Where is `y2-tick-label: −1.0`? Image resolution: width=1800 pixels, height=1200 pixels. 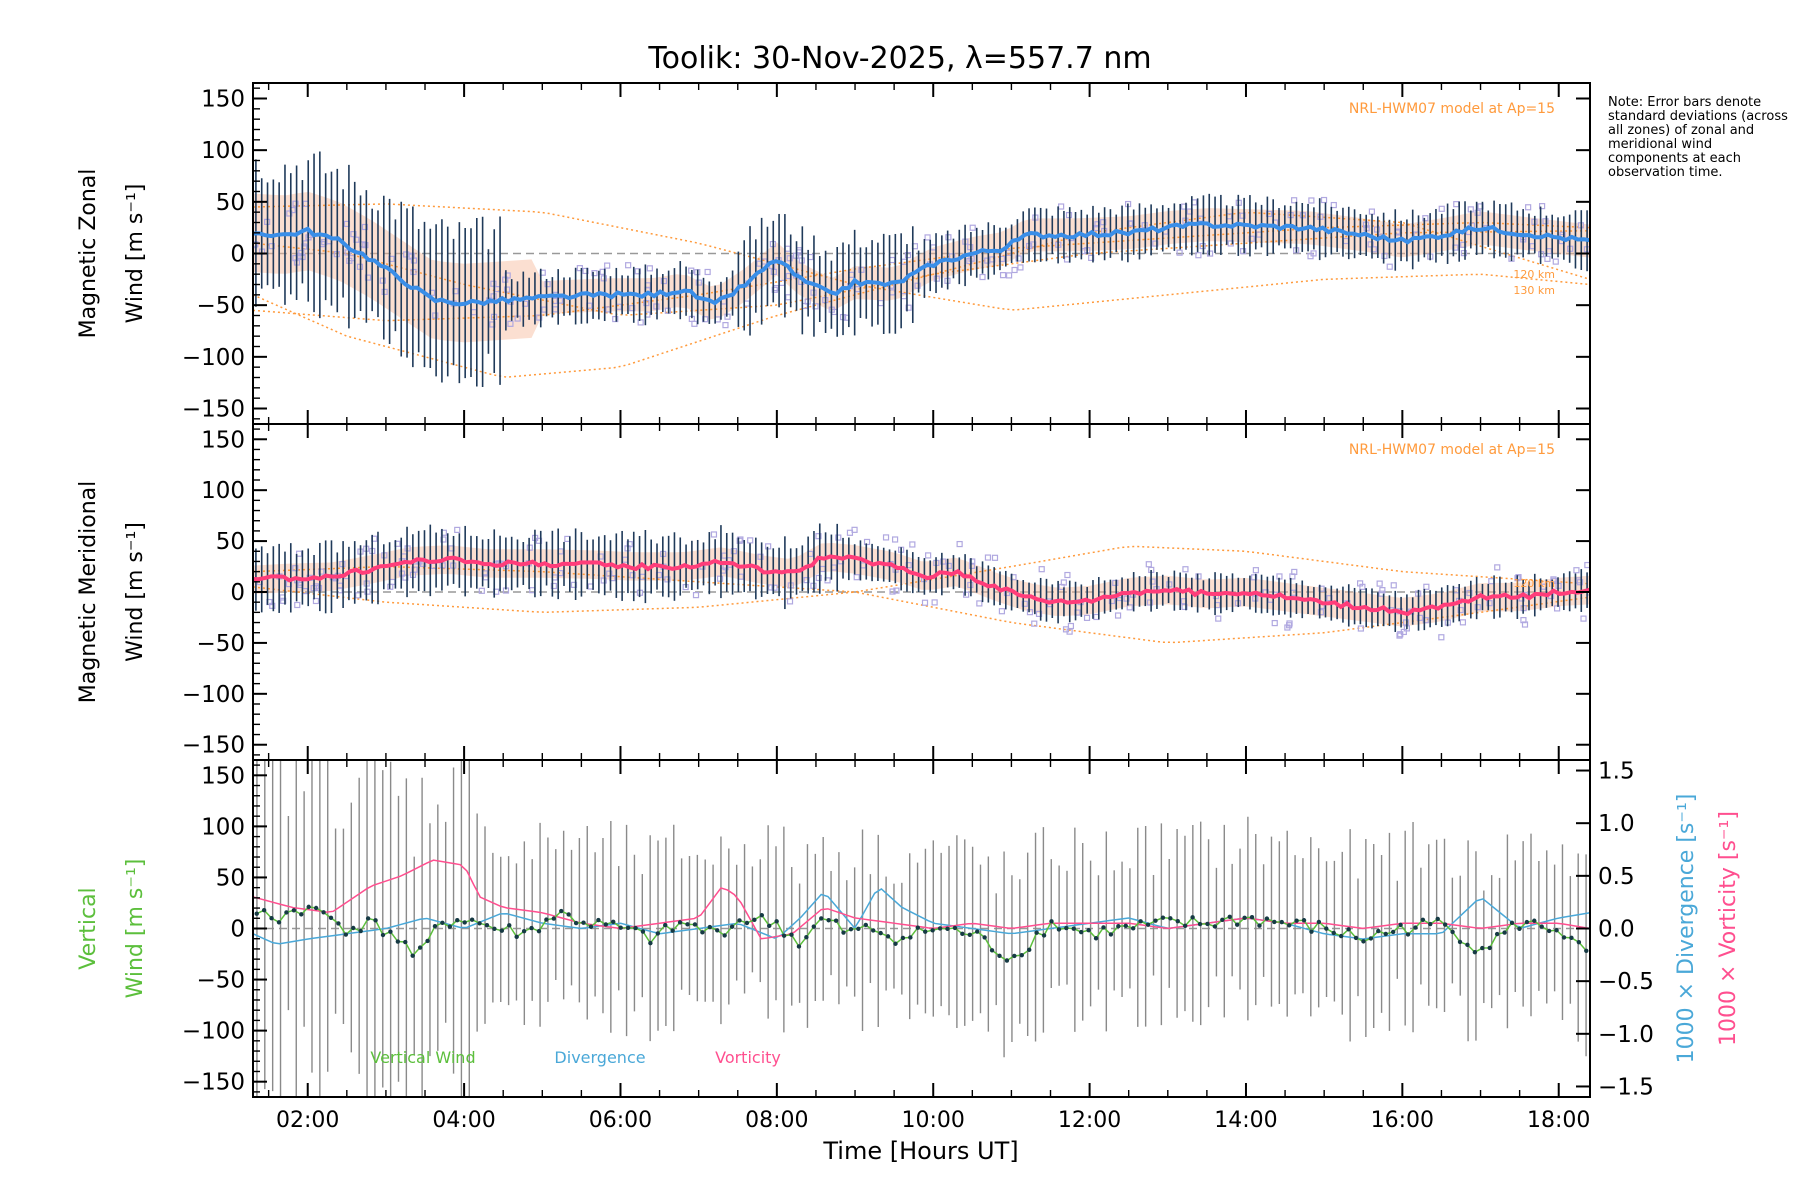
y2-tick-label: −1.0 is located at coordinates (1626, 1035).